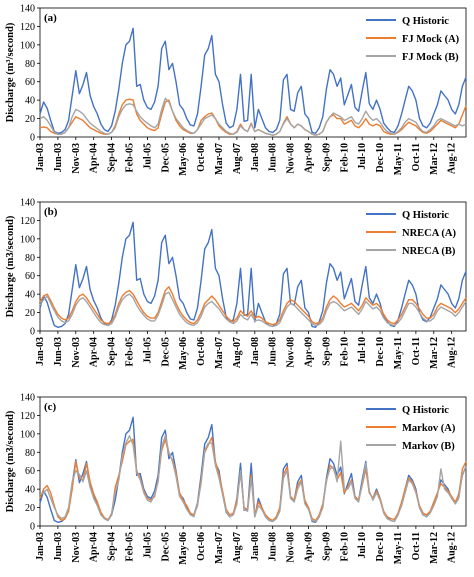  Describe the element at coordinates (27, 239) in the screenshot. I see `y-tick-label: 100` at that location.